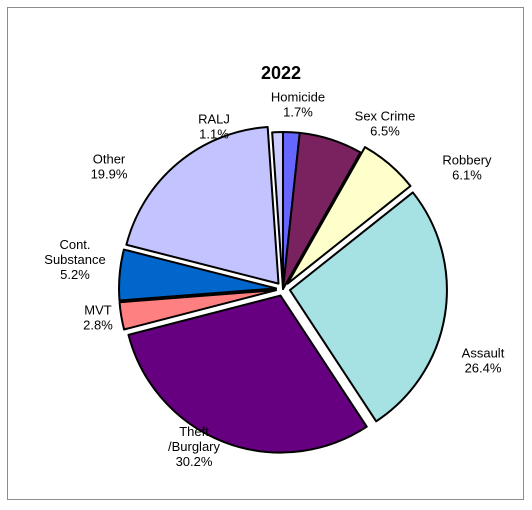  I want to click on slice-name-label-theft: Theft, so click(194, 431).